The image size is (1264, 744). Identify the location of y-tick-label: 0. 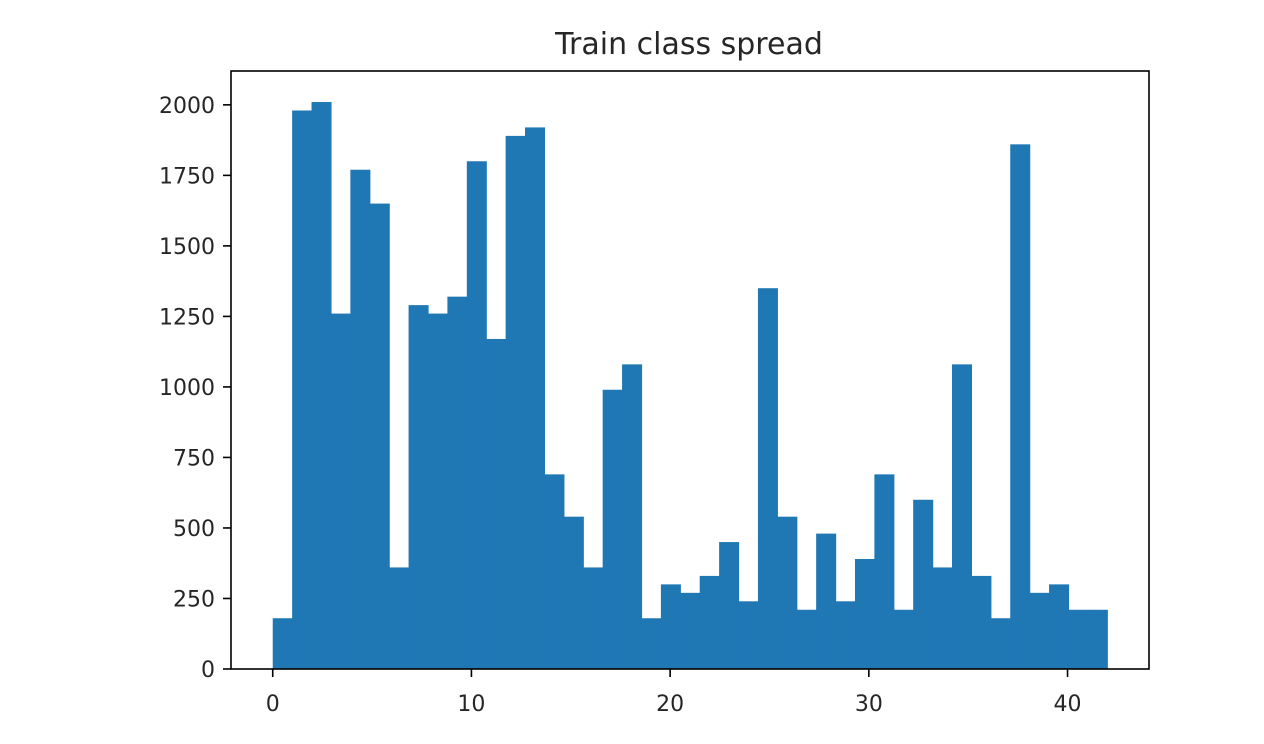
(208, 670).